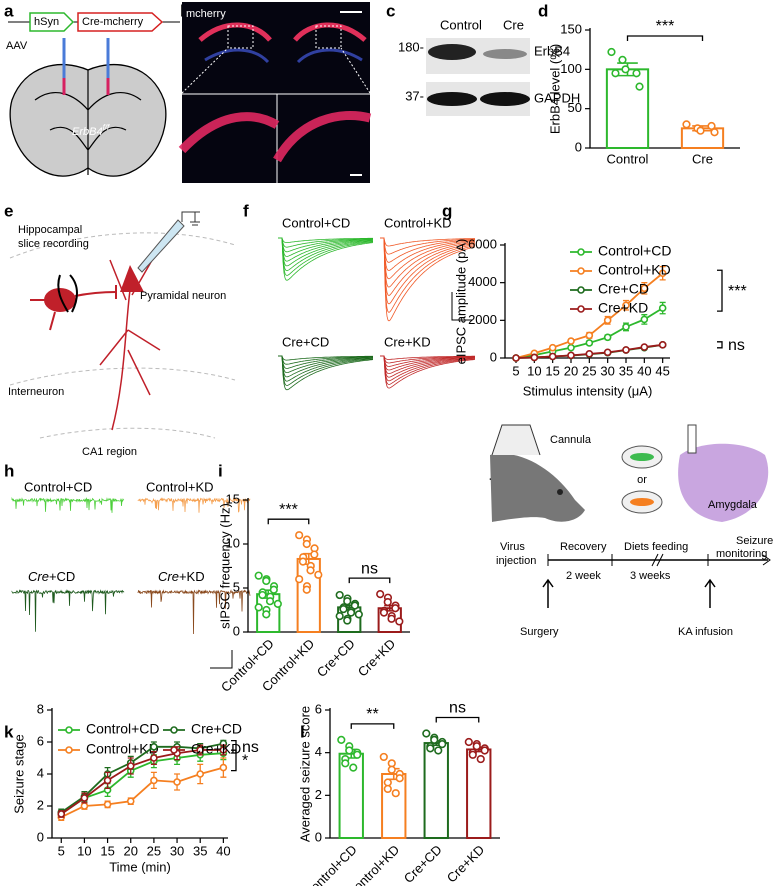 Image resolution: width=774 pixels, height=886 pixels. I want to click on legend-label: Cre+KD, so click(623, 308).